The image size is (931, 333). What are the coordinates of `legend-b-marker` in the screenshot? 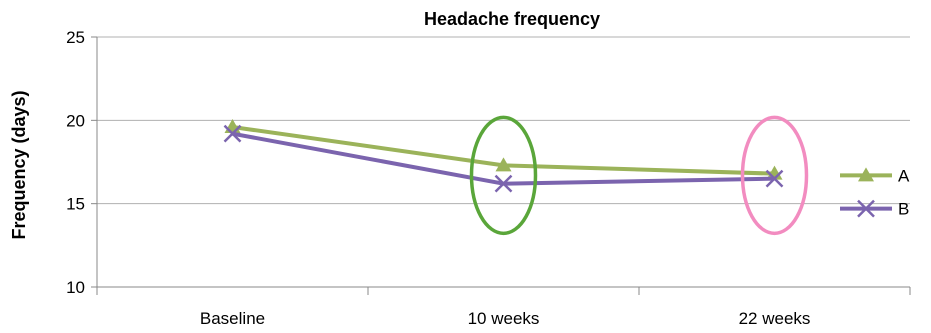 It's located at (866, 208).